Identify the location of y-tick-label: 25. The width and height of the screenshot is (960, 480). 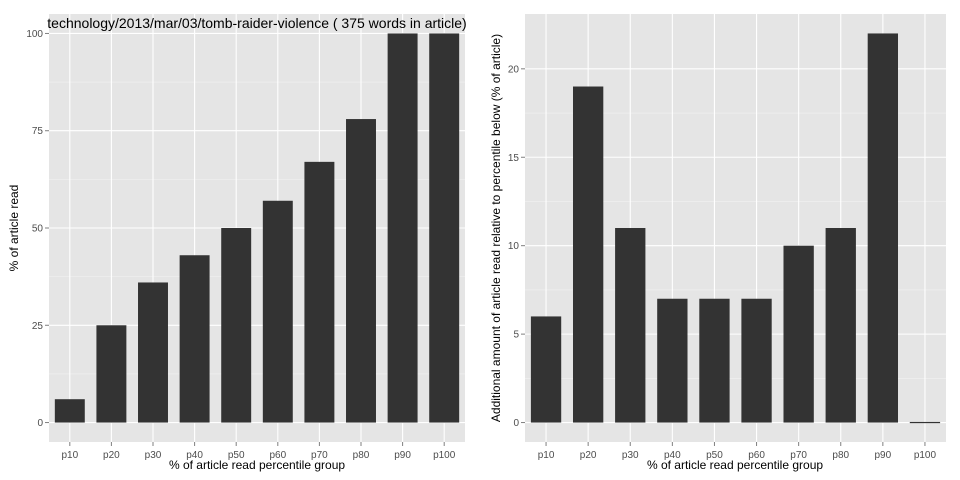
(38, 326).